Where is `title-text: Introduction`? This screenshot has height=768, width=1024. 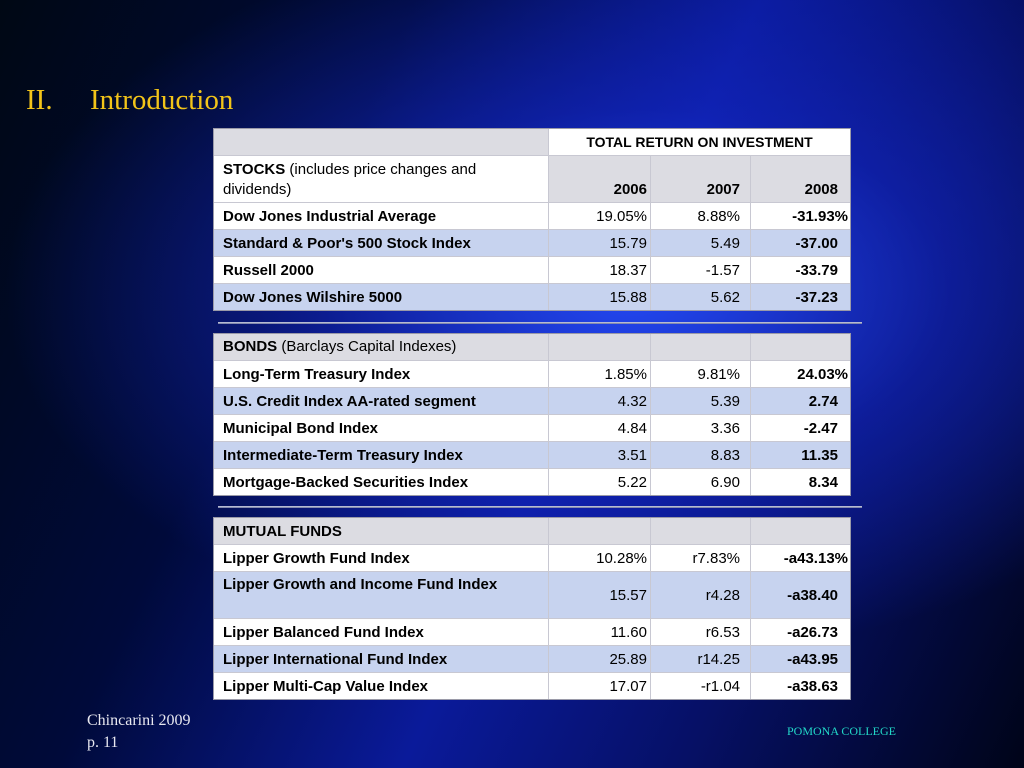 title-text: Introduction is located at coordinates (162, 100).